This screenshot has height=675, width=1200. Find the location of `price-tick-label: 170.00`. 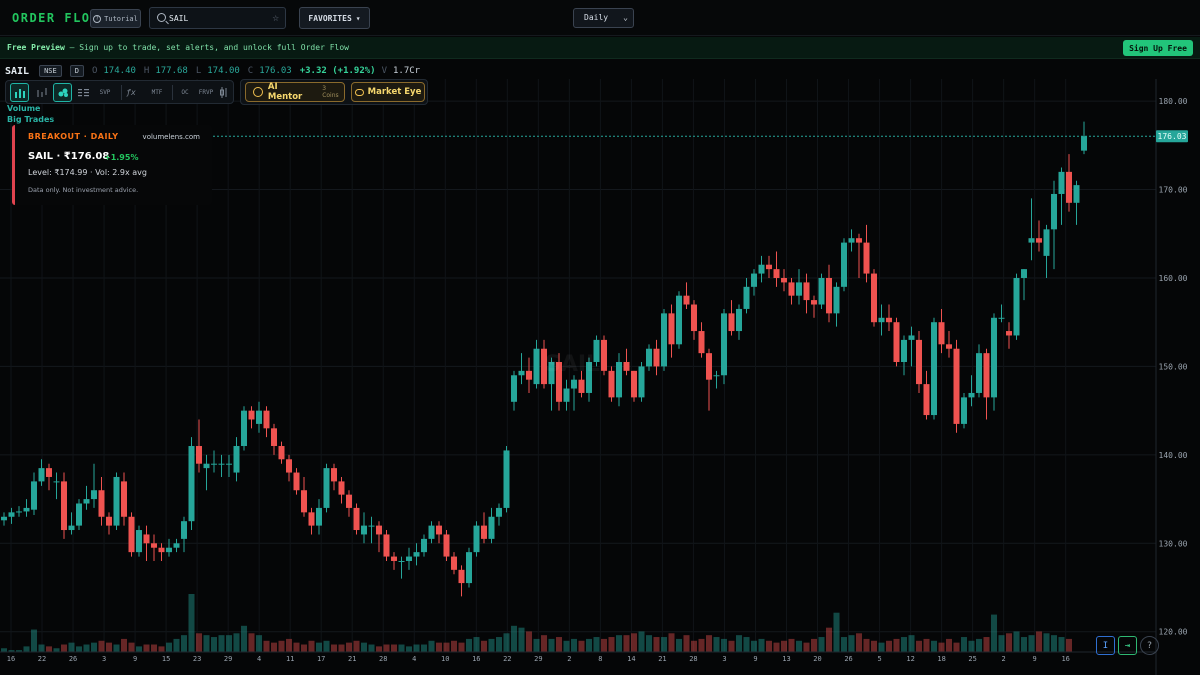

price-tick-label: 170.00 is located at coordinates (1173, 190).